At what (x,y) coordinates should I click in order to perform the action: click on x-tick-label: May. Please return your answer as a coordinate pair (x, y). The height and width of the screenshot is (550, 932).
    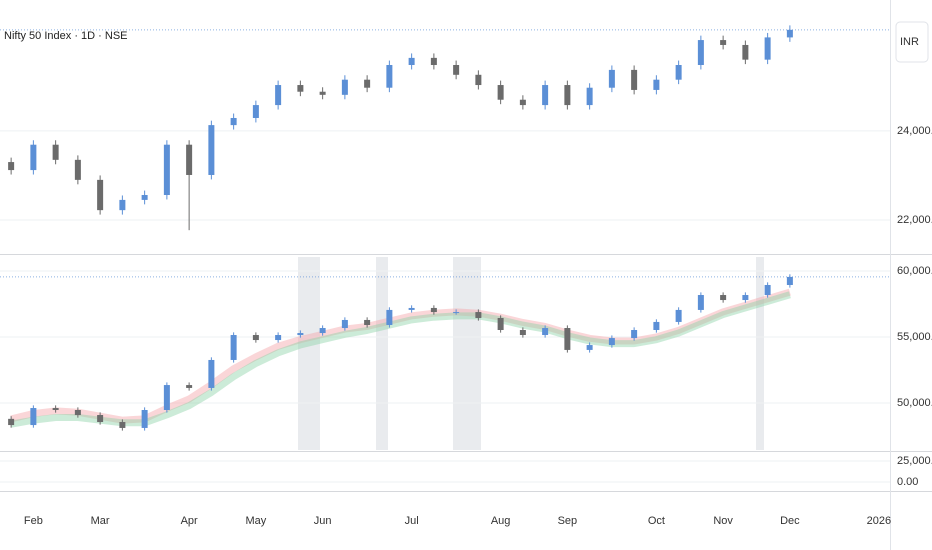
    Looking at the image, I should click on (255, 521).